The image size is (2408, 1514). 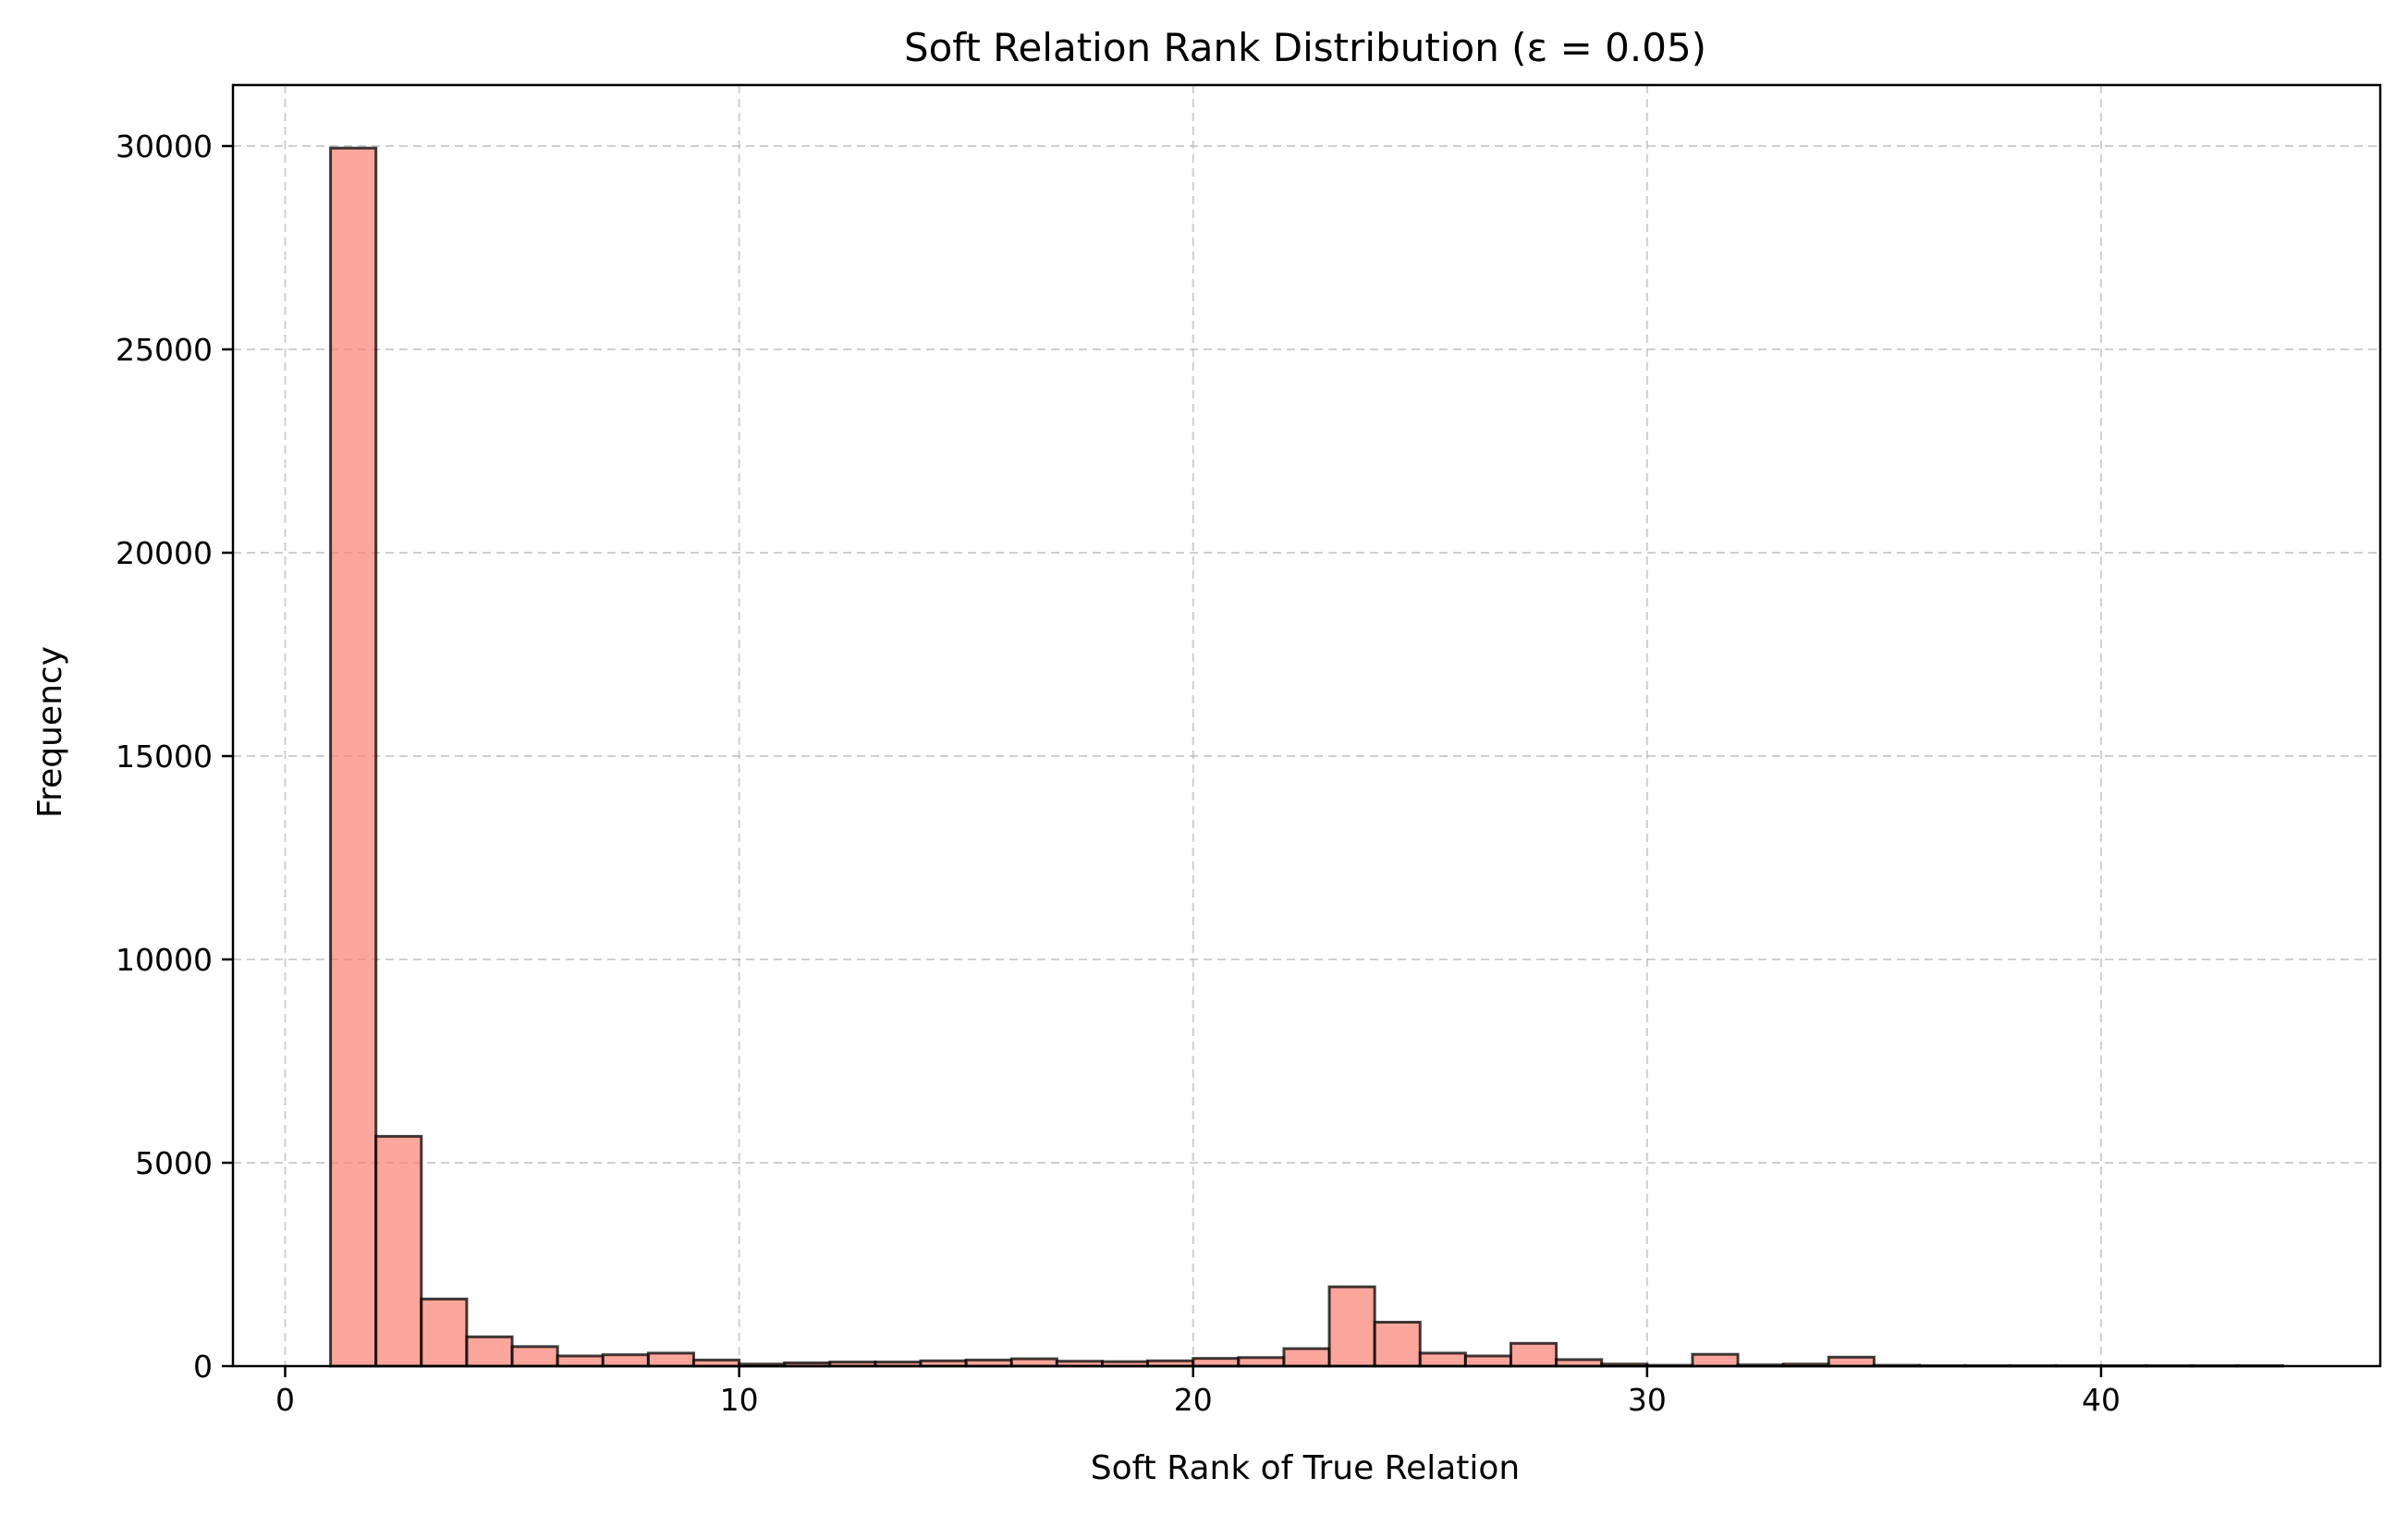 What do you see at coordinates (164, 350) in the screenshot?
I see `y-tick-label: 25000` at bounding box center [164, 350].